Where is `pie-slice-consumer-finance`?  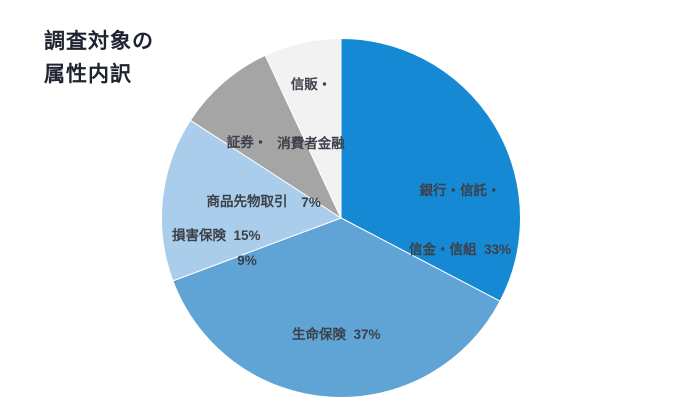 pie-slice-consumer-finance is located at coordinates (303, 128).